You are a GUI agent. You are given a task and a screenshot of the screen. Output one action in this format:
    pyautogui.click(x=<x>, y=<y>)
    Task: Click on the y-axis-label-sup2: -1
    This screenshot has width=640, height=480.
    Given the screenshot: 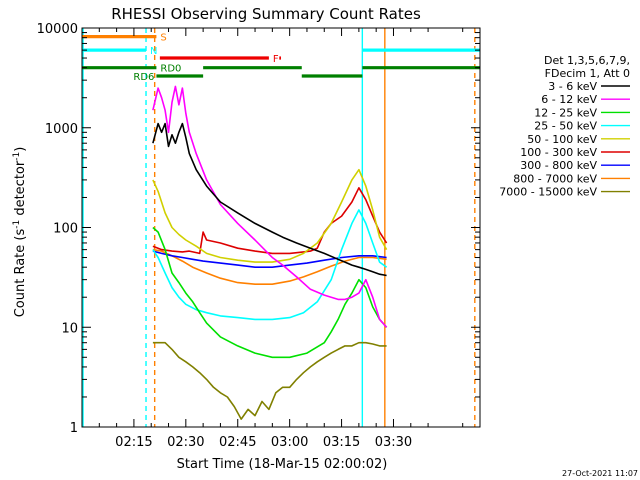 What is the action you would take?
    pyautogui.click(x=17, y=156)
    